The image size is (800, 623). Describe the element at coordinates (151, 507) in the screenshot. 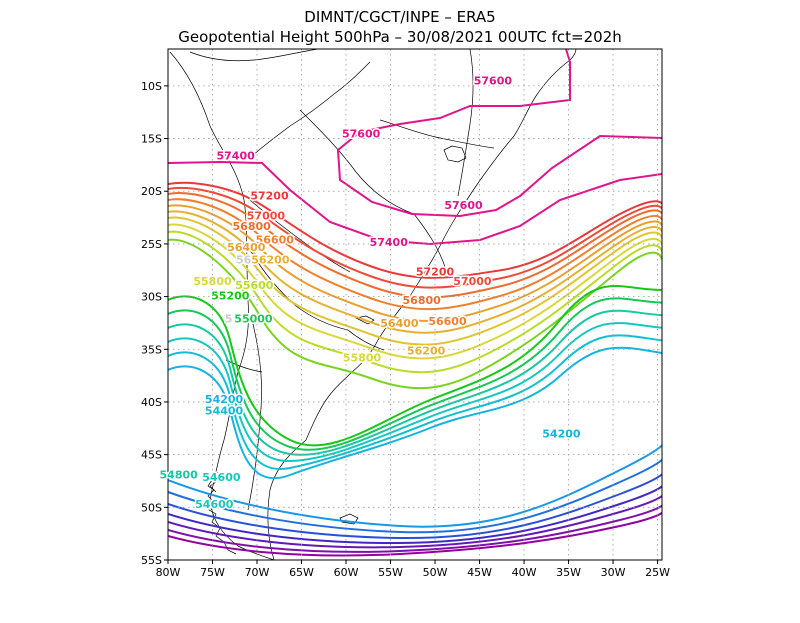

I see `lat-label: 50S` at that location.